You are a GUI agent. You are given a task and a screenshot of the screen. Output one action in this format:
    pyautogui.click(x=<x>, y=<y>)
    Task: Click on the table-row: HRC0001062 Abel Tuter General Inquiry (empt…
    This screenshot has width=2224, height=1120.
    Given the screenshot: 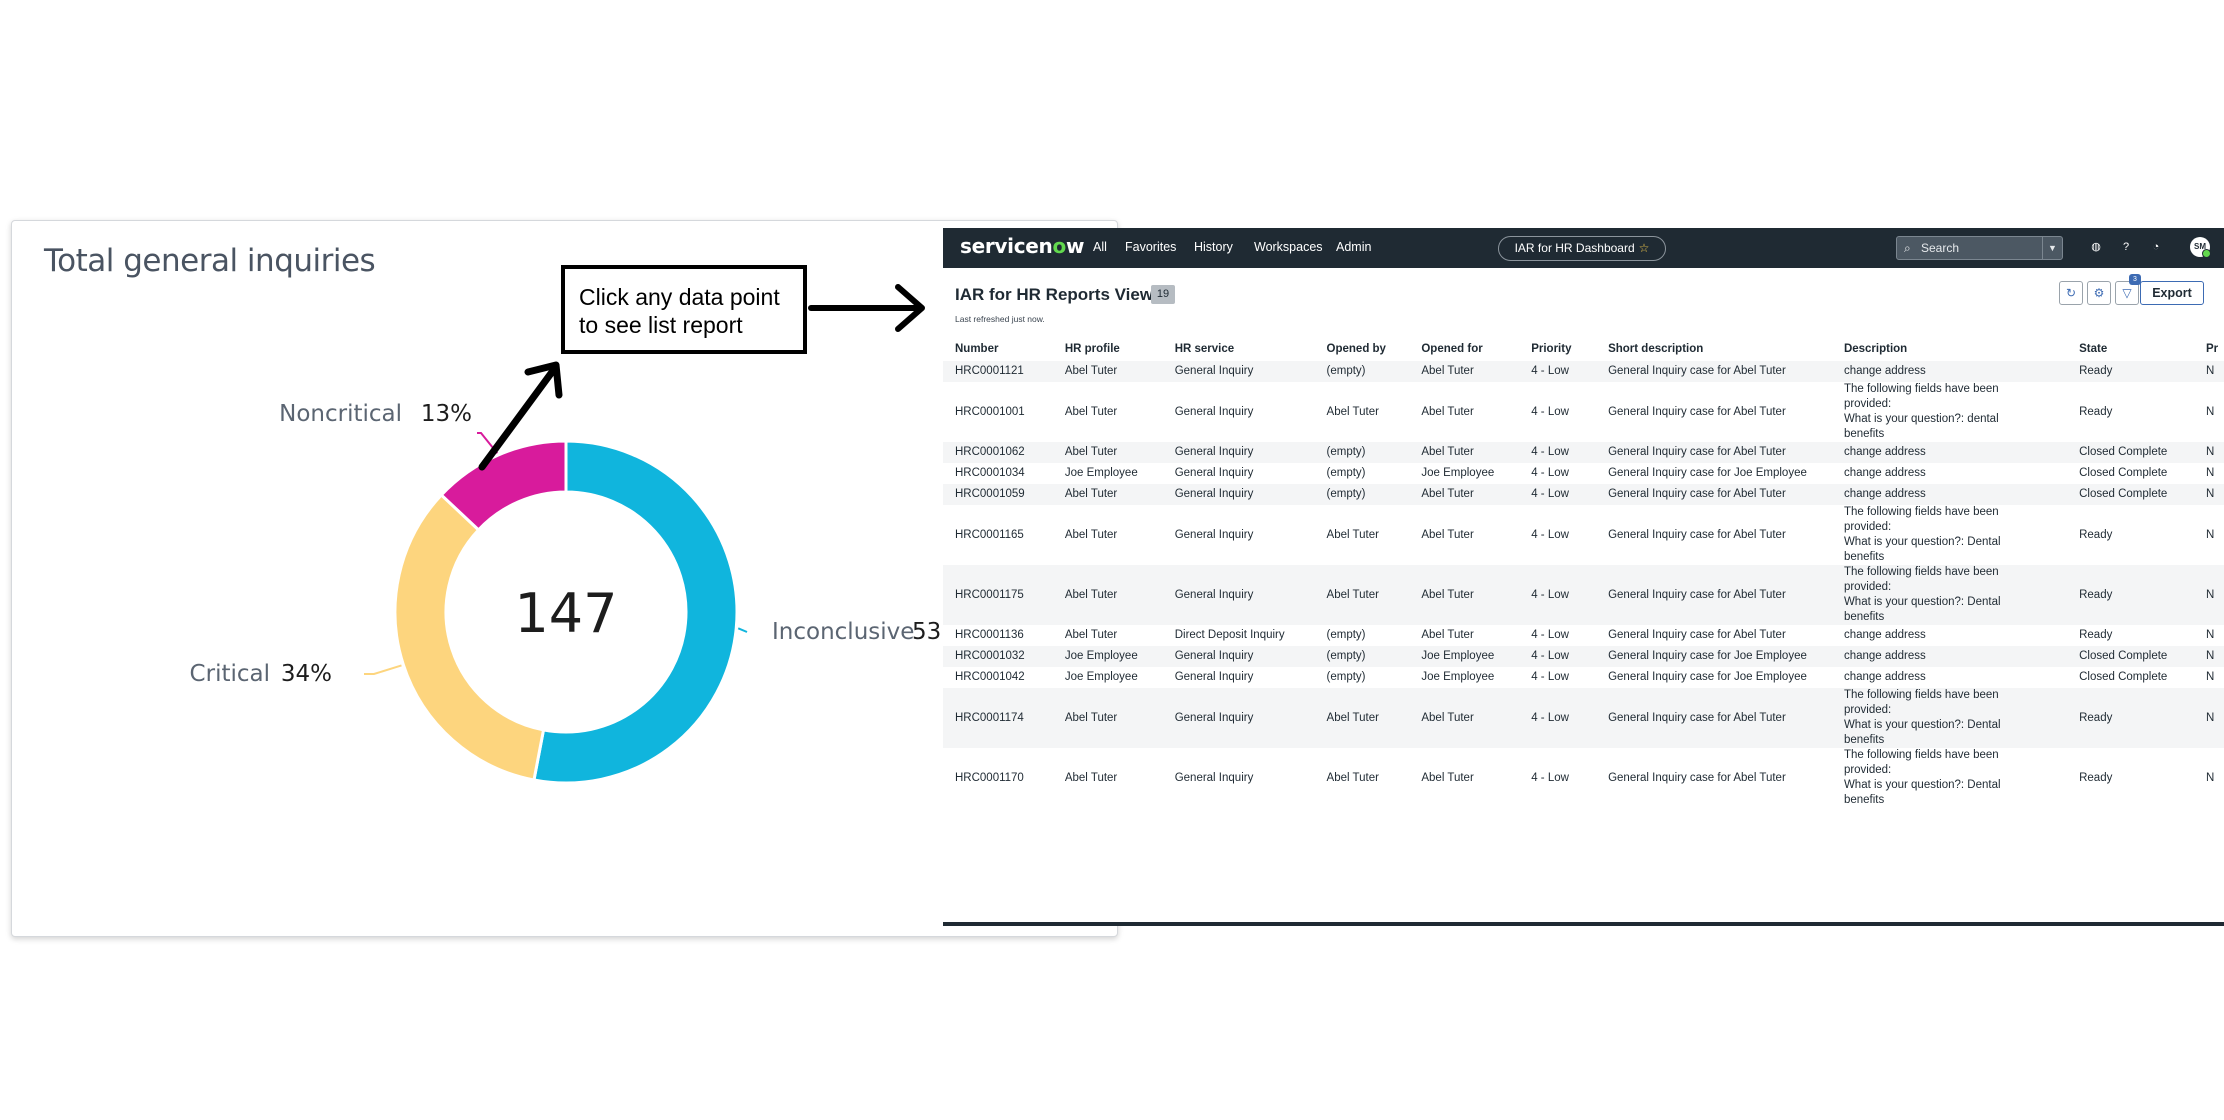 What is the action you would take?
    pyautogui.click(x=1583, y=452)
    